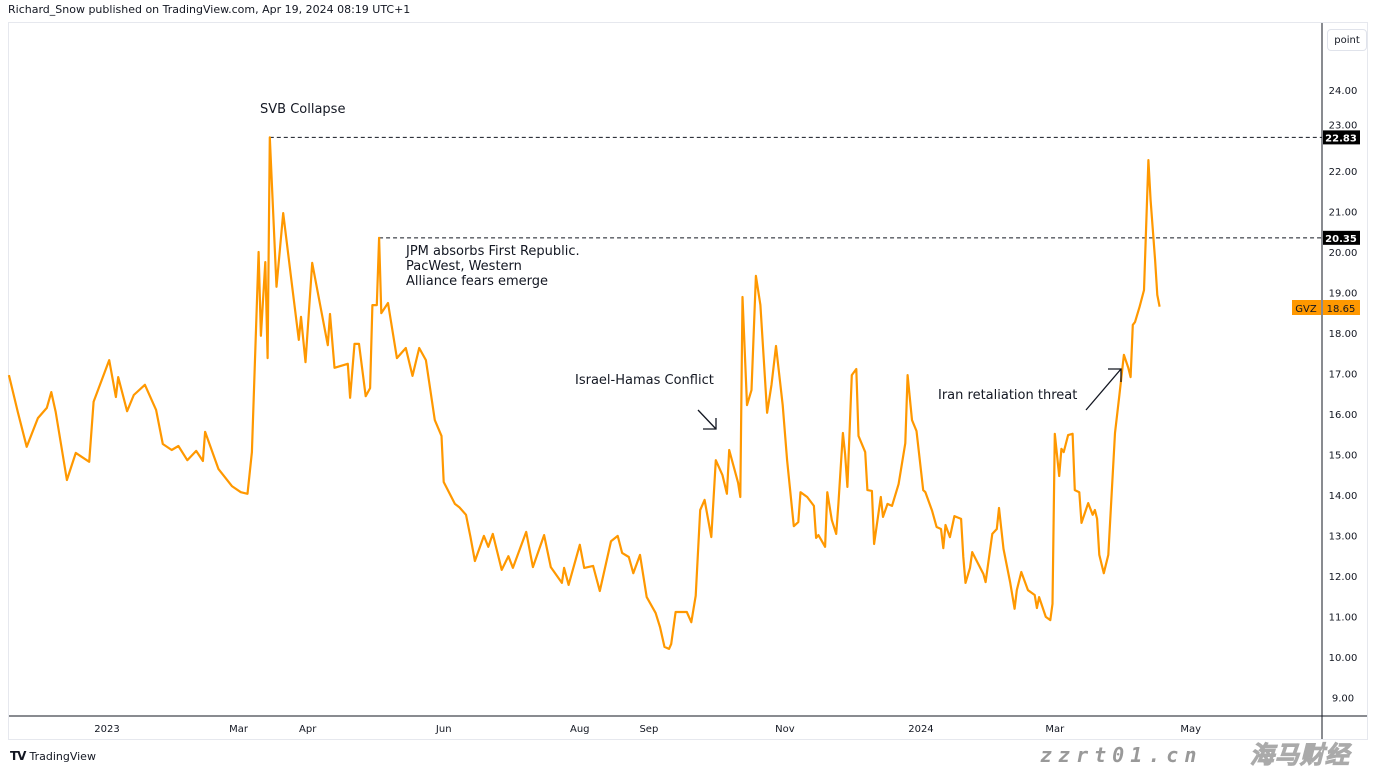  I want to click on annotation-jpm-line: Alliance fears emerge, so click(477, 281).